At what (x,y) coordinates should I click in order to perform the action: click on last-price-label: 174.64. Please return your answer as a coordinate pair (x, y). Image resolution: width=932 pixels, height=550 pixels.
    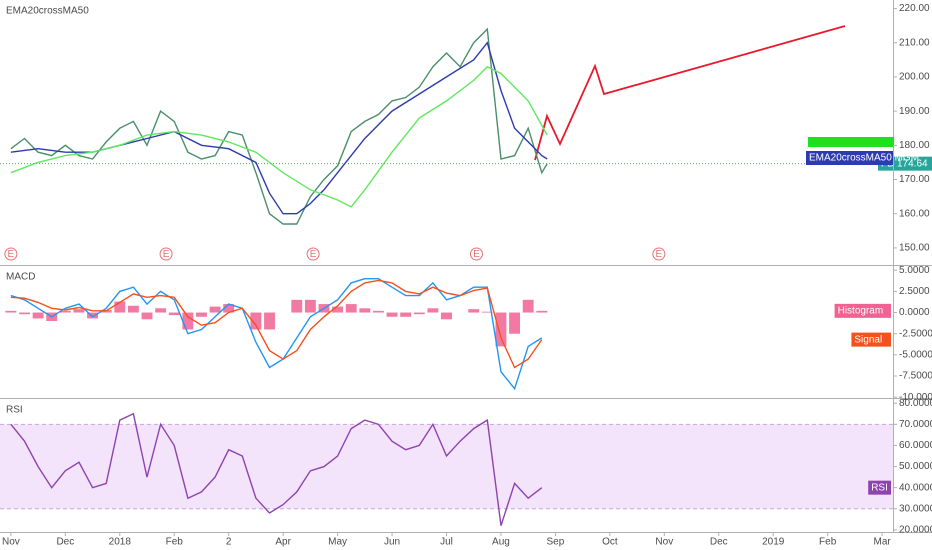
    Looking at the image, I should click on (912, 163).